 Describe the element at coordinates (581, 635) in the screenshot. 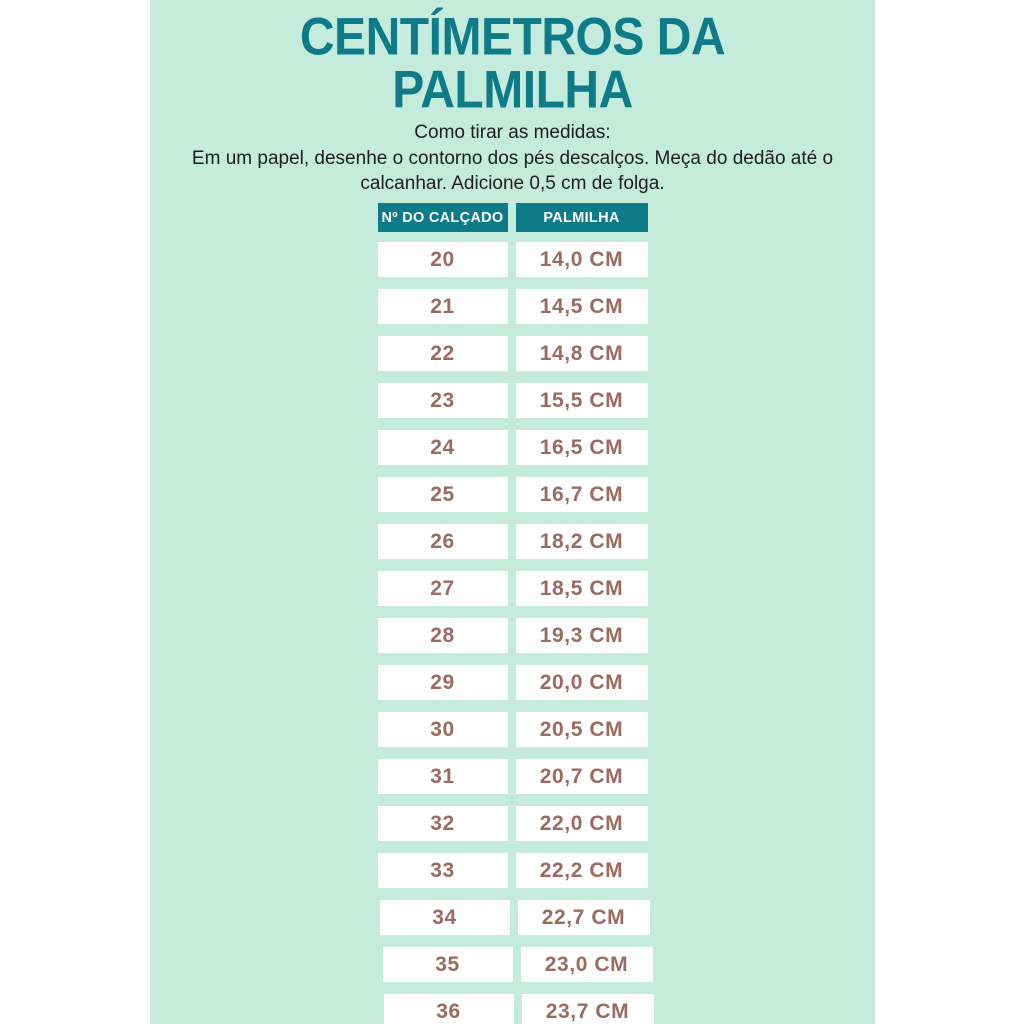

I see `insole-length-cell: 19,3 CM` at that location.